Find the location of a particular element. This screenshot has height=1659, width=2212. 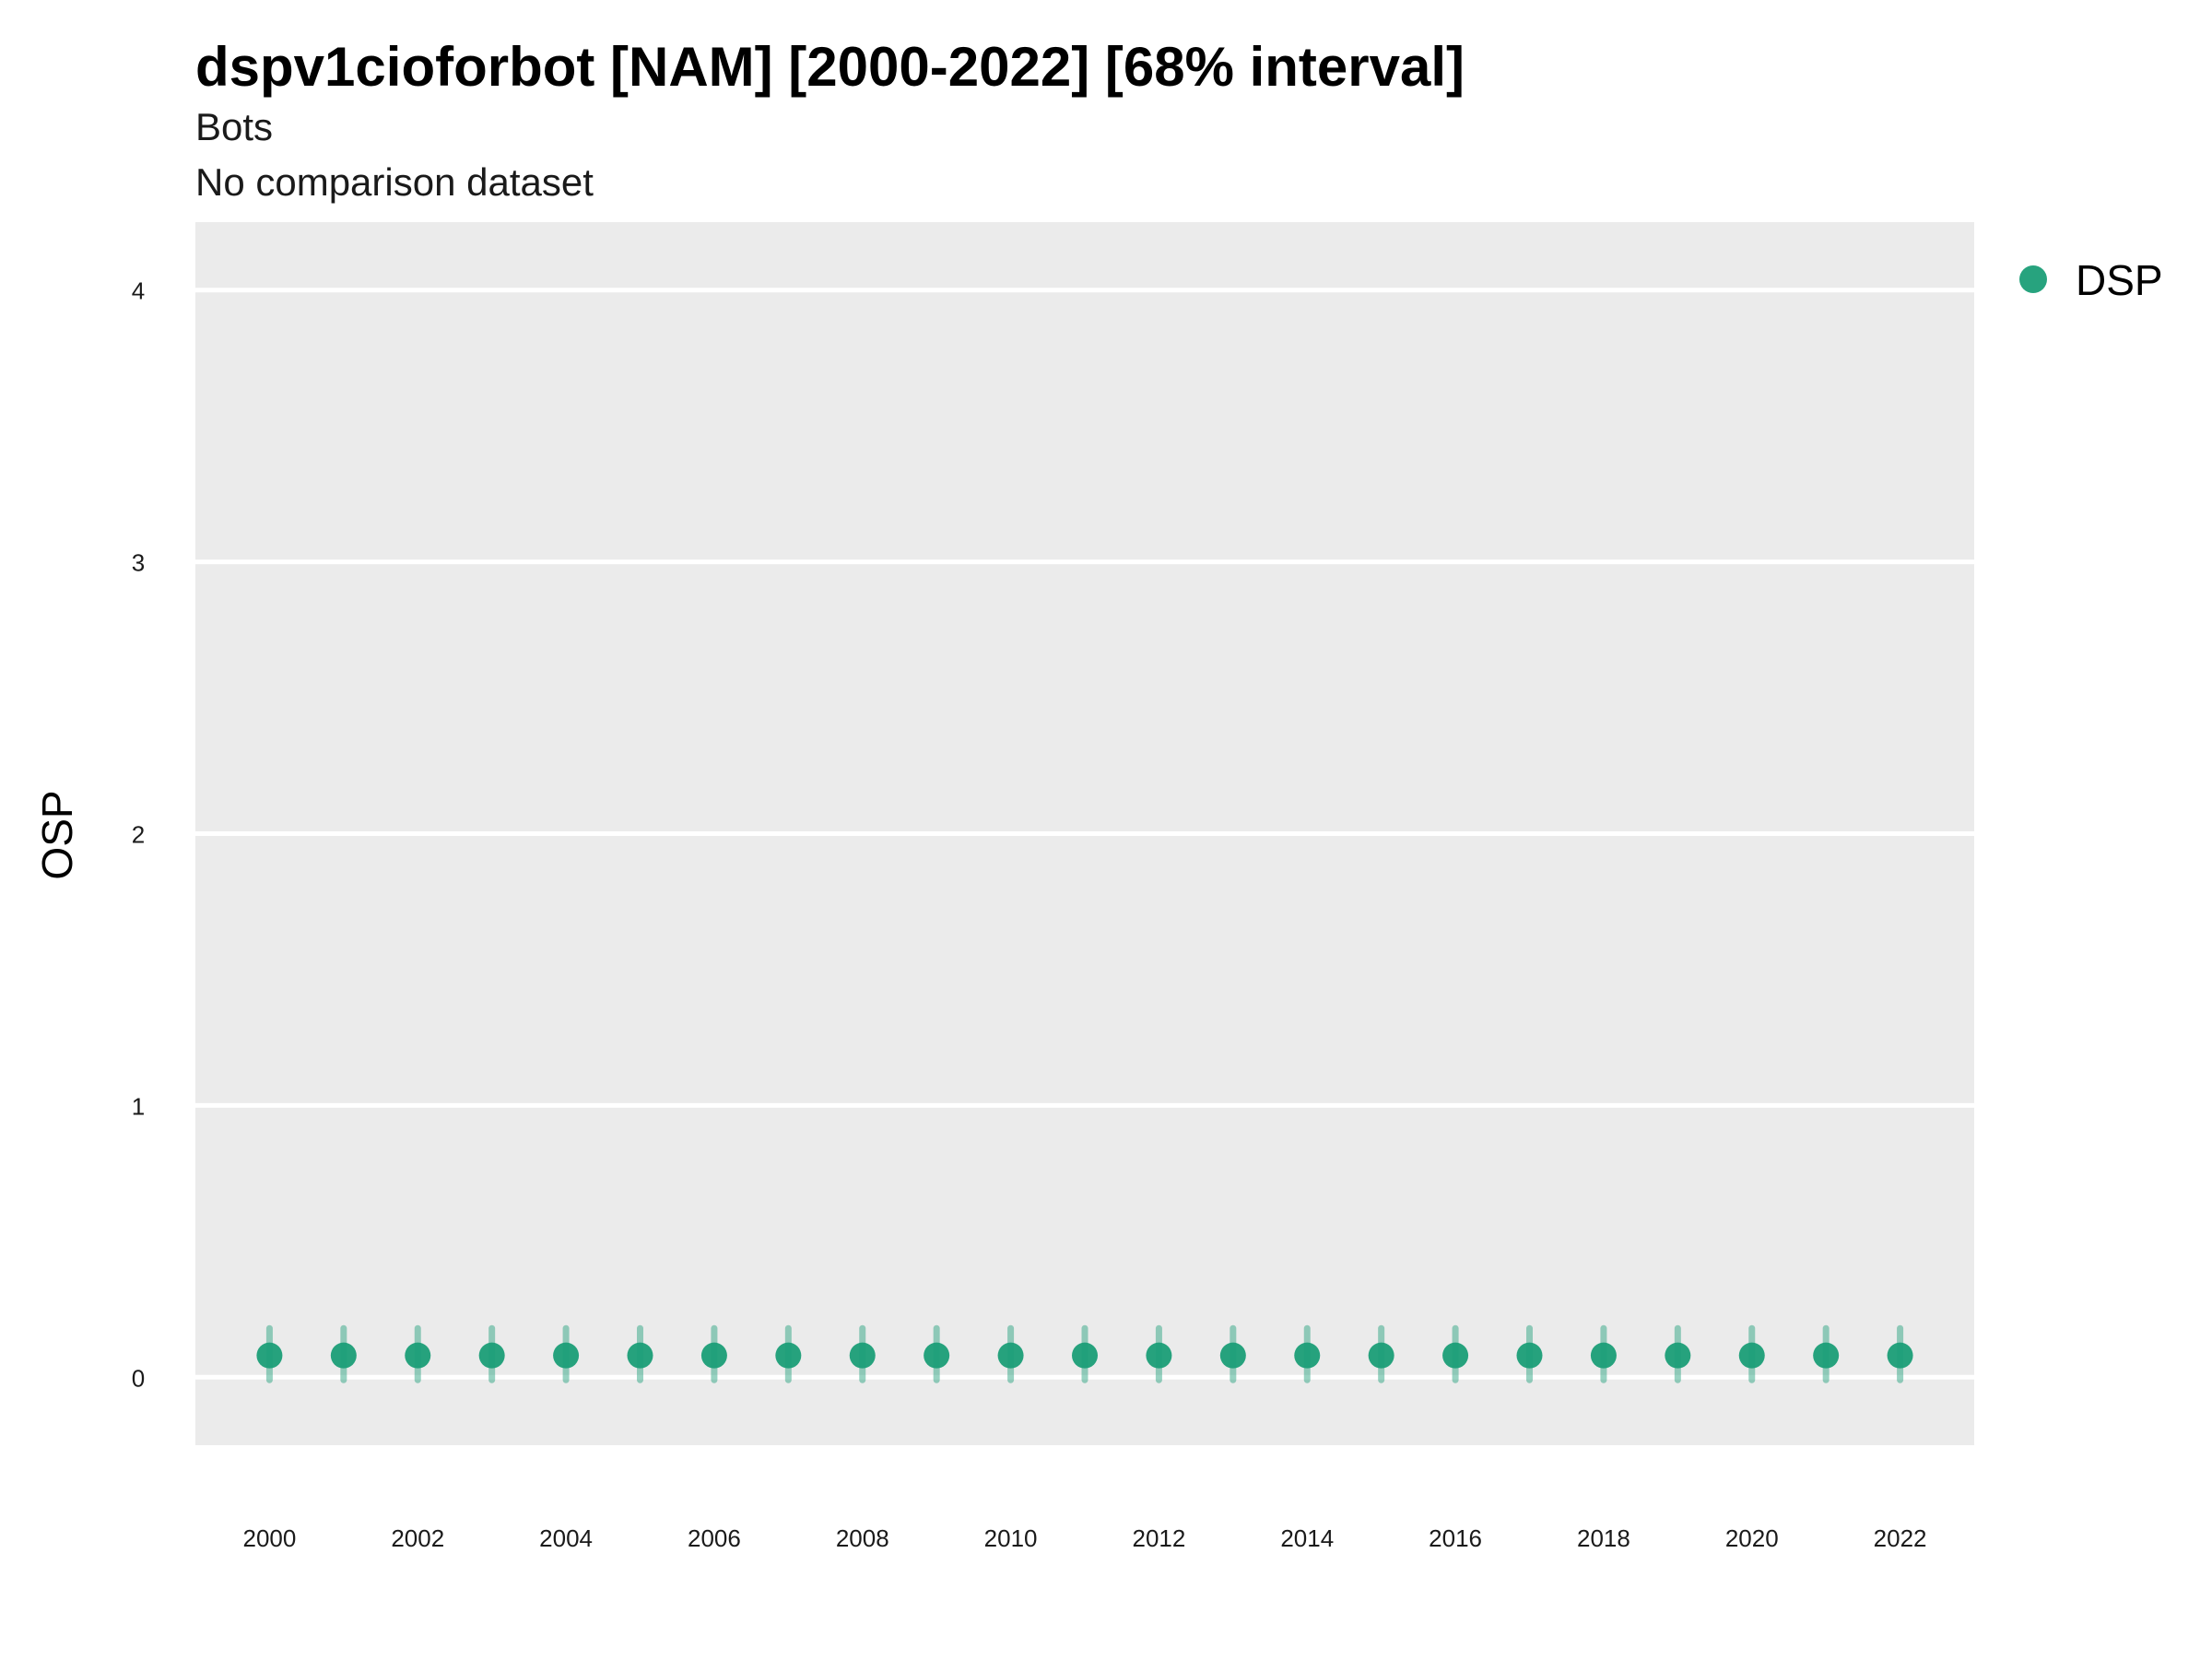

y-tick-label: 2 is located at coordinates (138, 835).